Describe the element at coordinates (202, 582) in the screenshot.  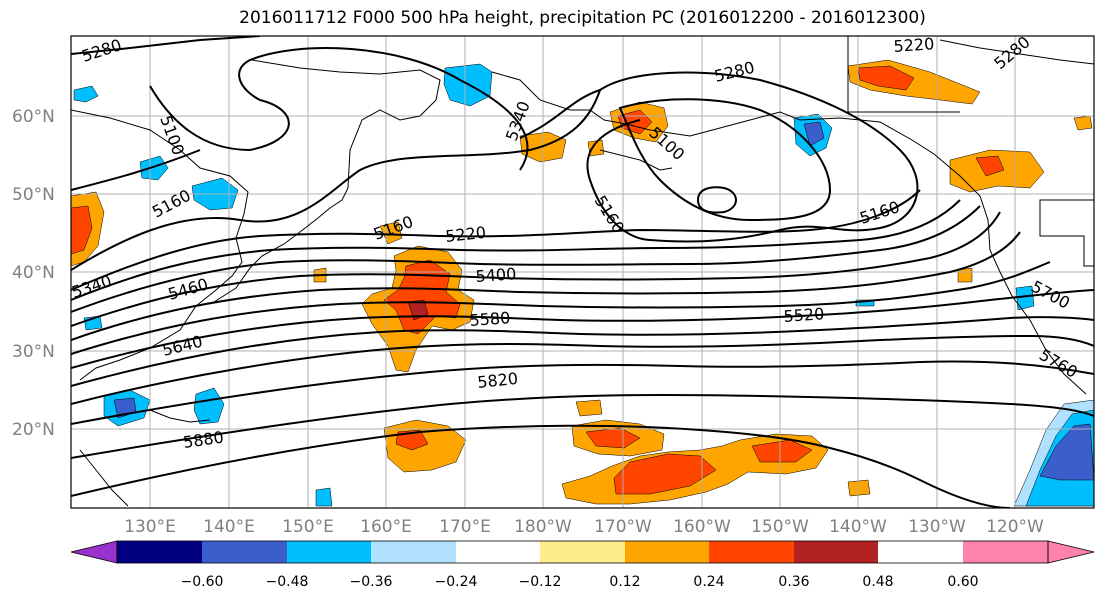
I see `colorbar-tick-label: −0.60` at that location.